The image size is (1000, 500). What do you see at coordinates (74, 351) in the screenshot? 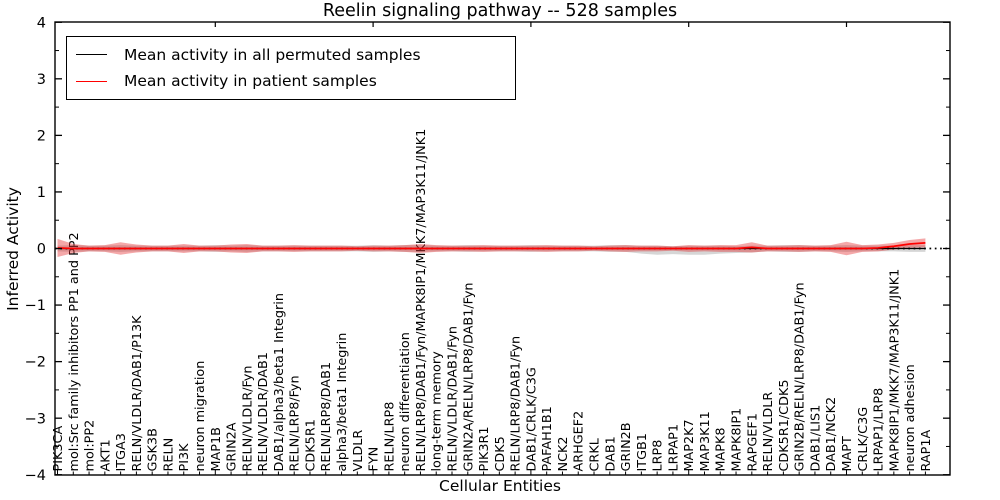
I see `x-category-label: mol:Src family inhibitors PP1 and PP2` at bounding box center [74, 351].